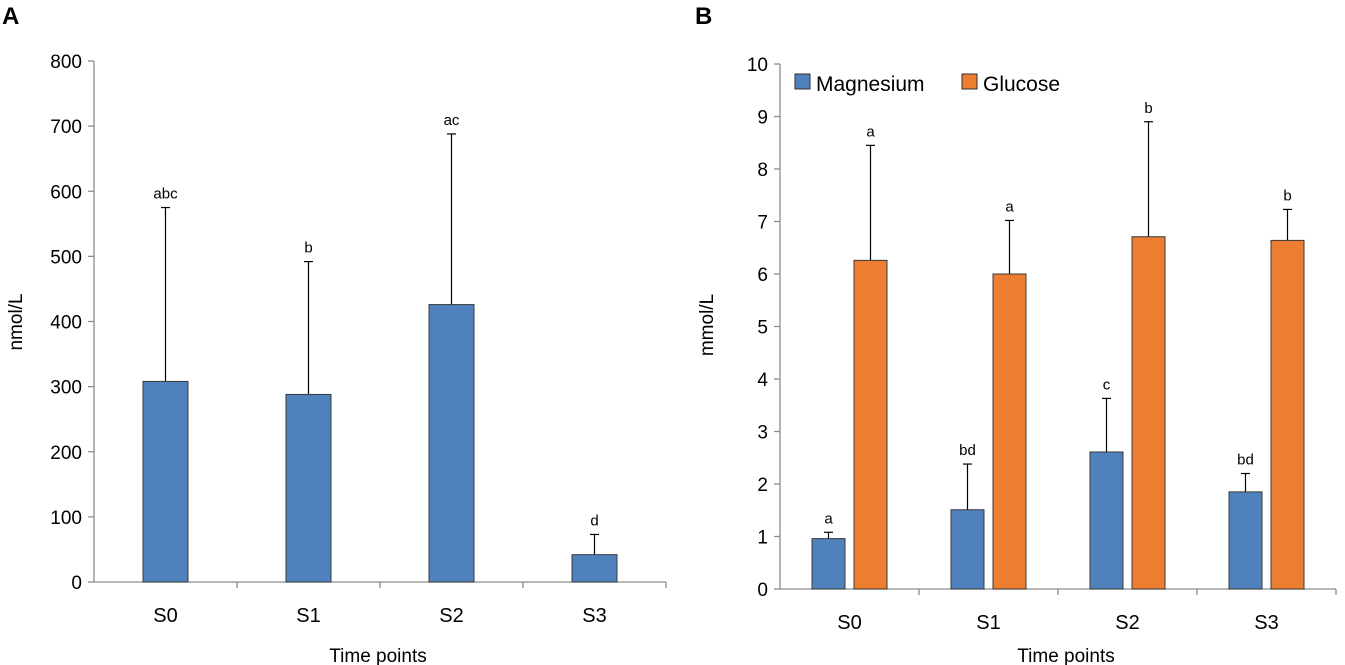 Image resolution: width=1345 pixels, height=665 pixels. I want to click on y-tick-label: 9, so click(762, 118).